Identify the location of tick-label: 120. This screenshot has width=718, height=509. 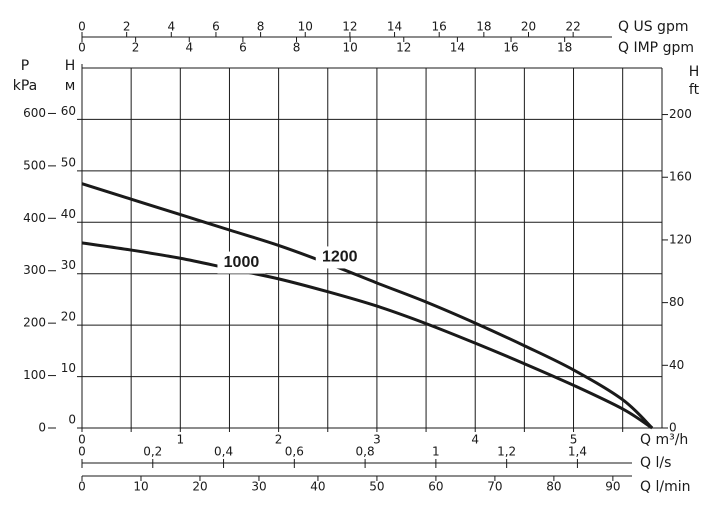
(680, 239).